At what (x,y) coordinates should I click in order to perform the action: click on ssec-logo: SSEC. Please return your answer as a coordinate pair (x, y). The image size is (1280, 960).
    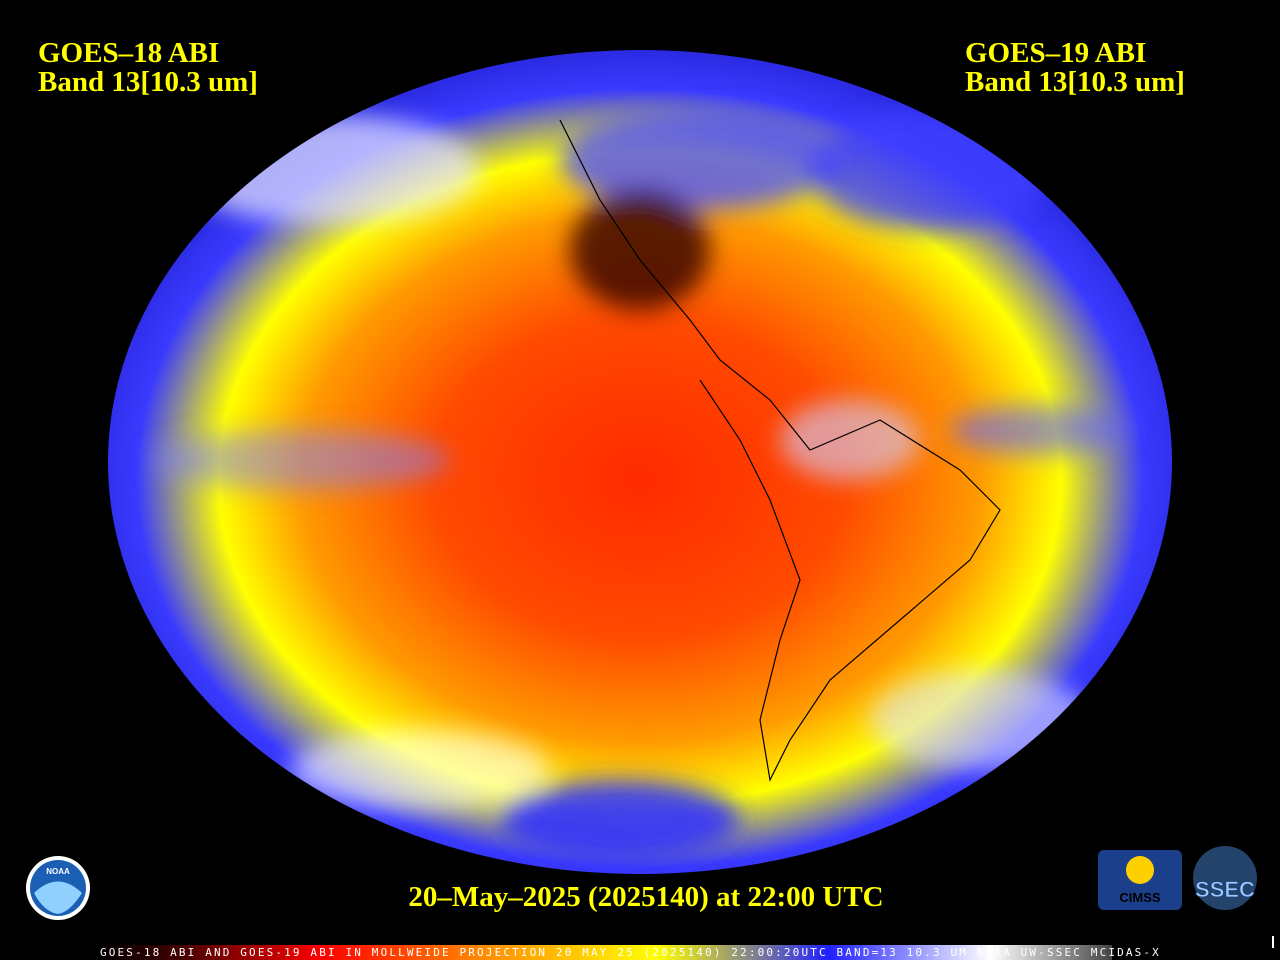
    Looking at the image, I should click on (1225, 878).